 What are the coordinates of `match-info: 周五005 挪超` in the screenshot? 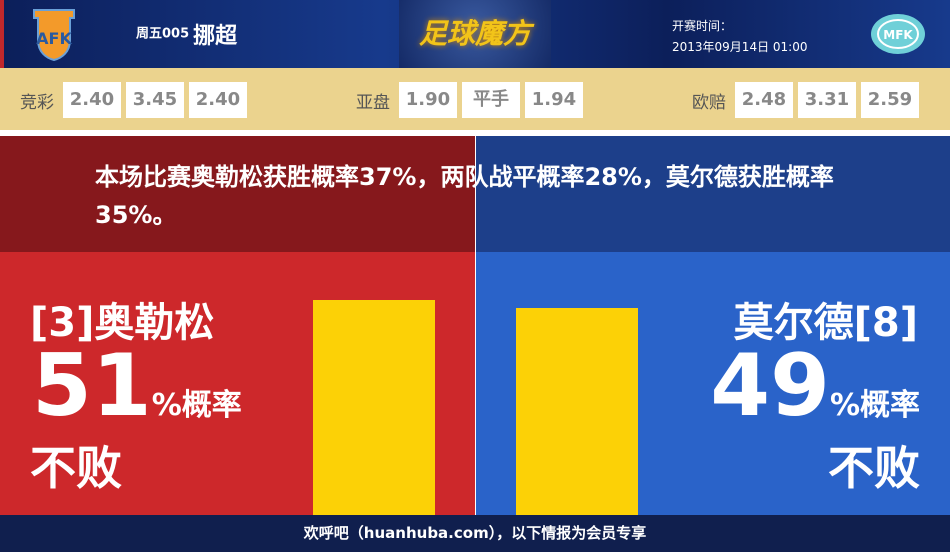 It's located at (186, 34).